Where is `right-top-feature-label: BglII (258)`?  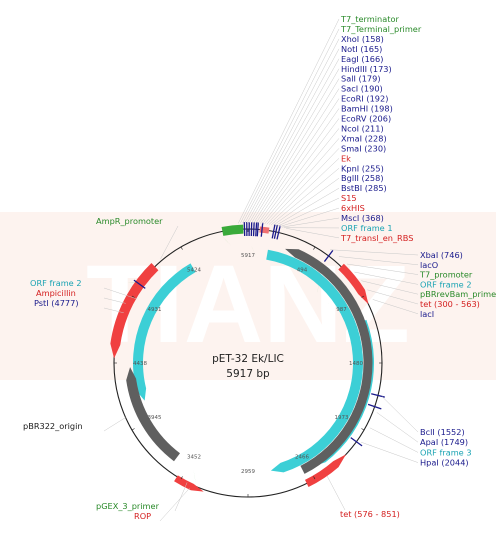
right-top-feature-label: BglII (258) is located at coordinates (362, 178).